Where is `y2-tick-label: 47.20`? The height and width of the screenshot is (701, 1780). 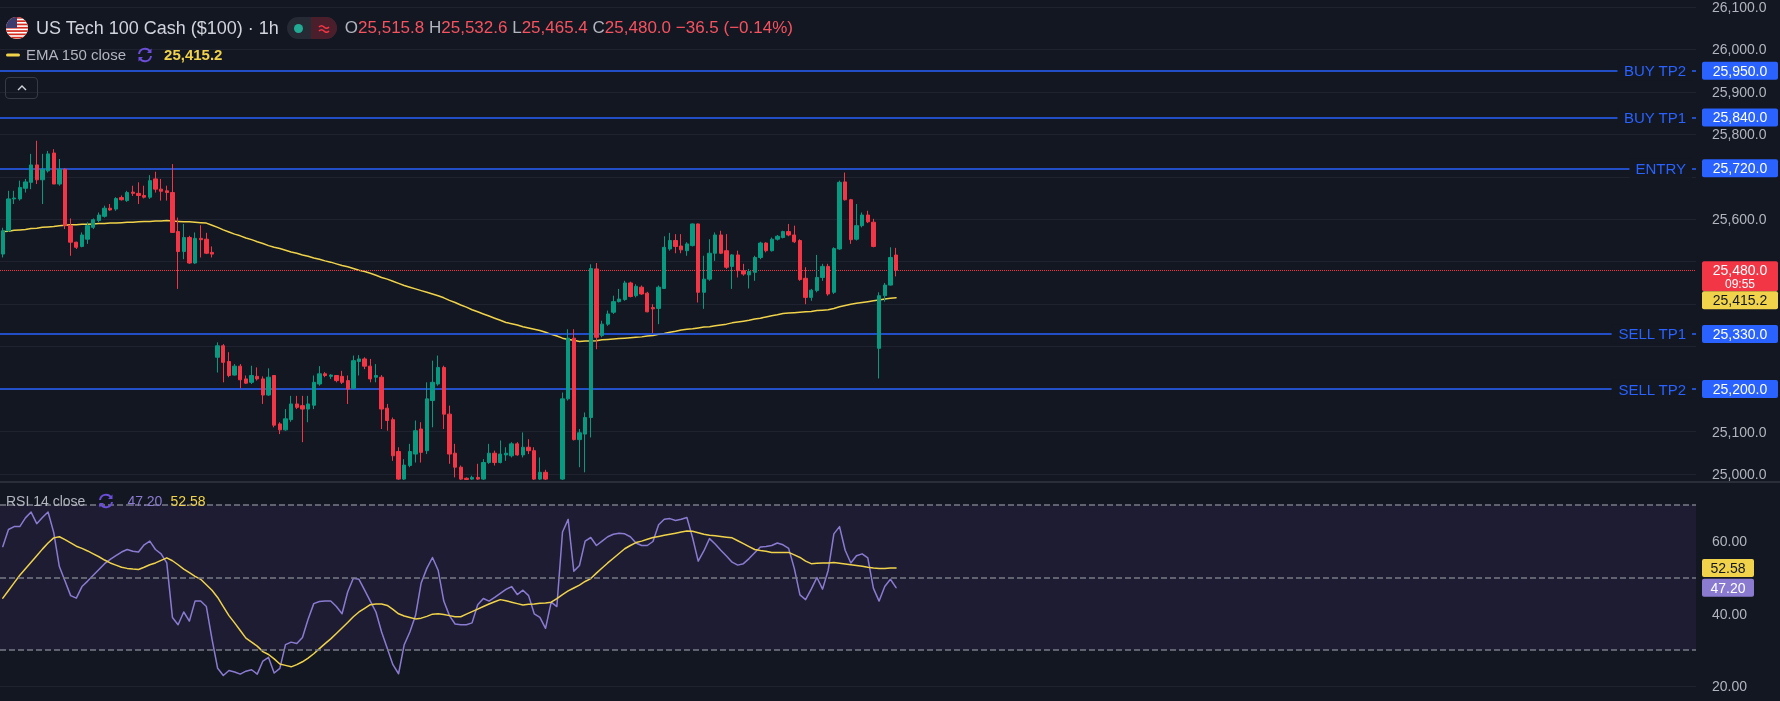 y2-tick-label: 47.20 is located at coordinates (1728, 587).